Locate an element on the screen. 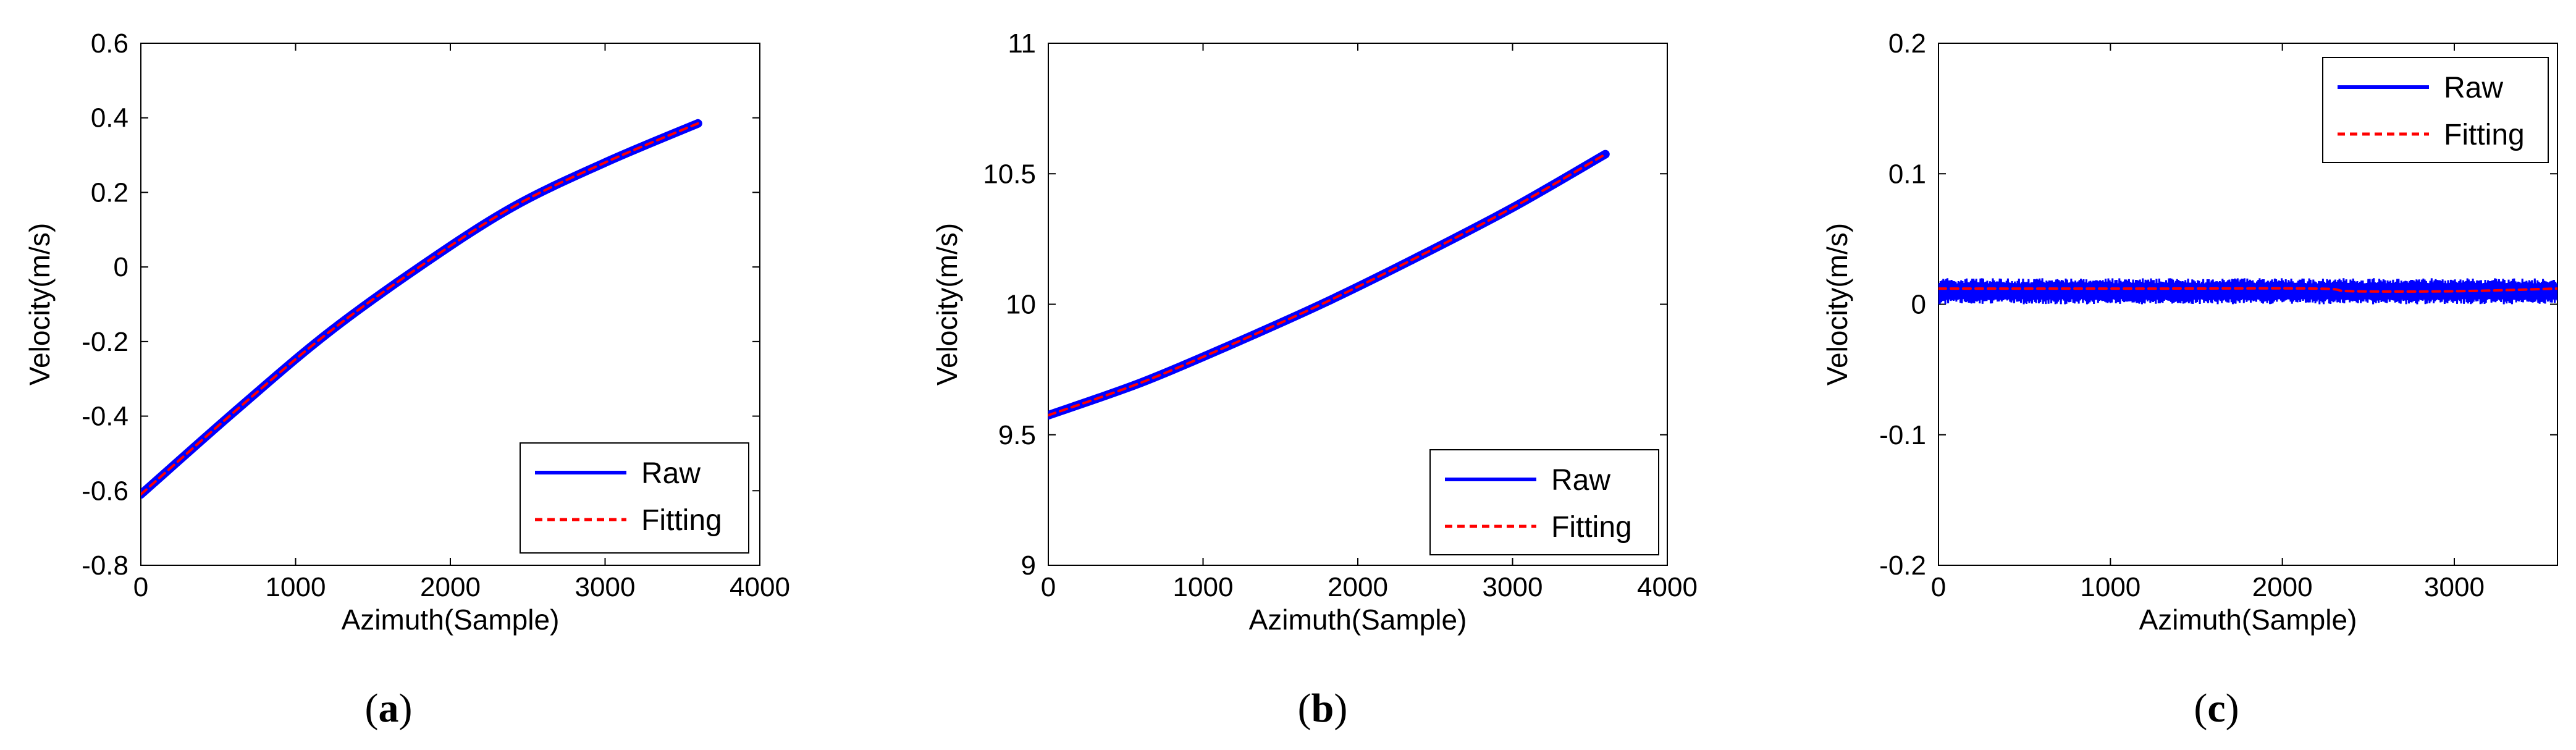 The image size is (2576, 750). y-tick-label: 10 is located at coordinates (1021, 305).